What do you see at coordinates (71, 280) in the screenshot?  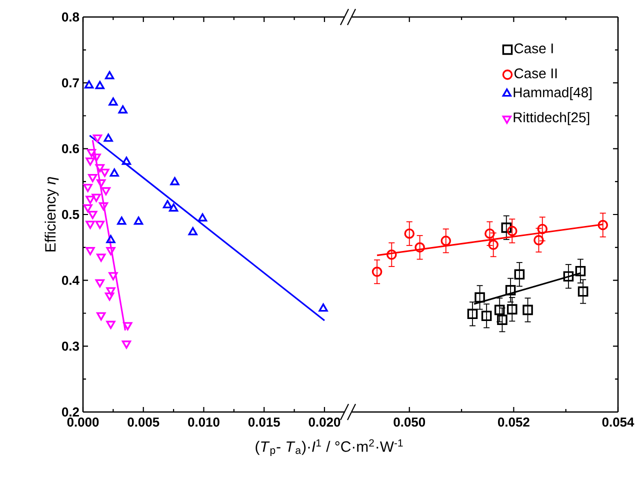 I see `y-tick-label: 0.4` at bounding box center [71, 280].